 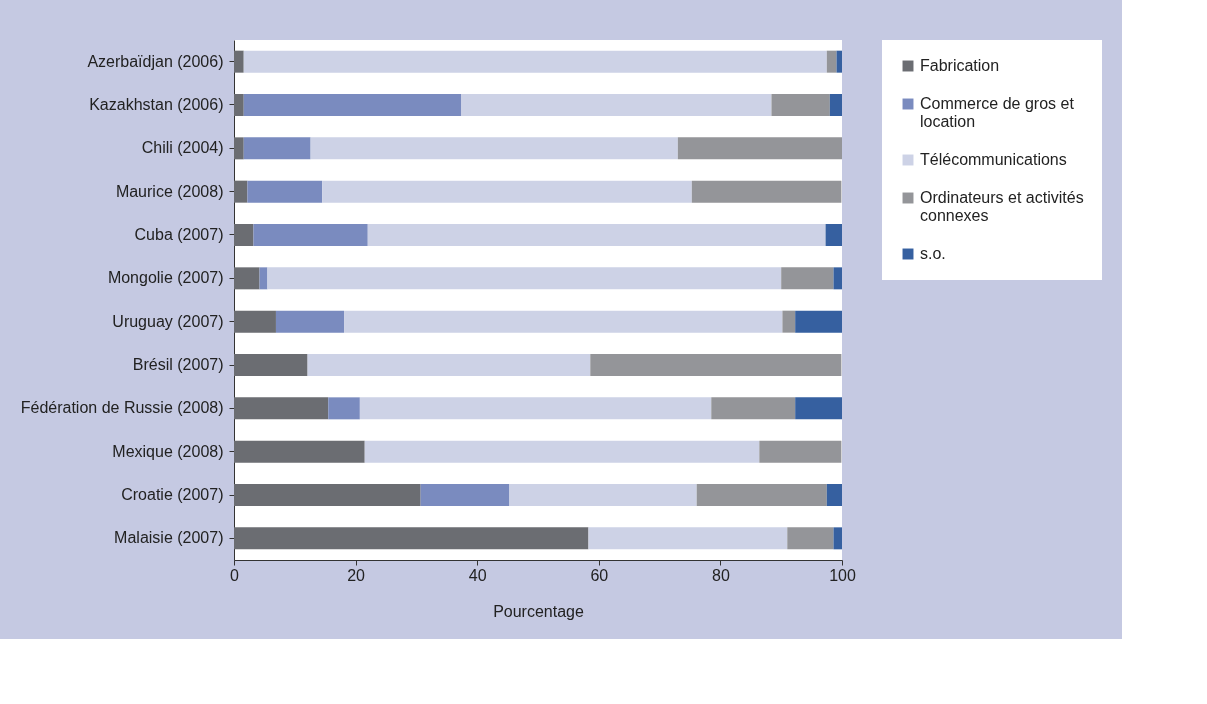 I want to click on x-tick-label: 80, so click(x=721, y=575).